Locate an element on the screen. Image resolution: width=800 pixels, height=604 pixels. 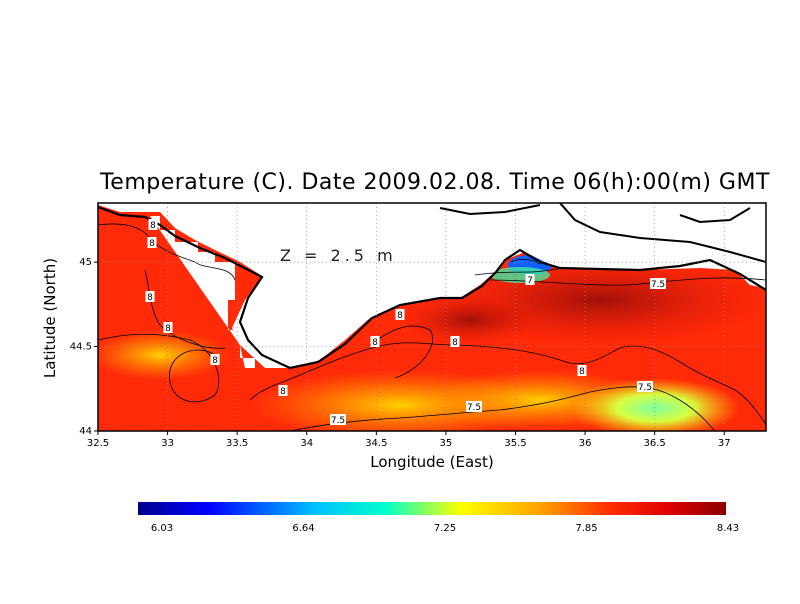
x-tick-label: 35.5 is located at coordinates (515, 443).